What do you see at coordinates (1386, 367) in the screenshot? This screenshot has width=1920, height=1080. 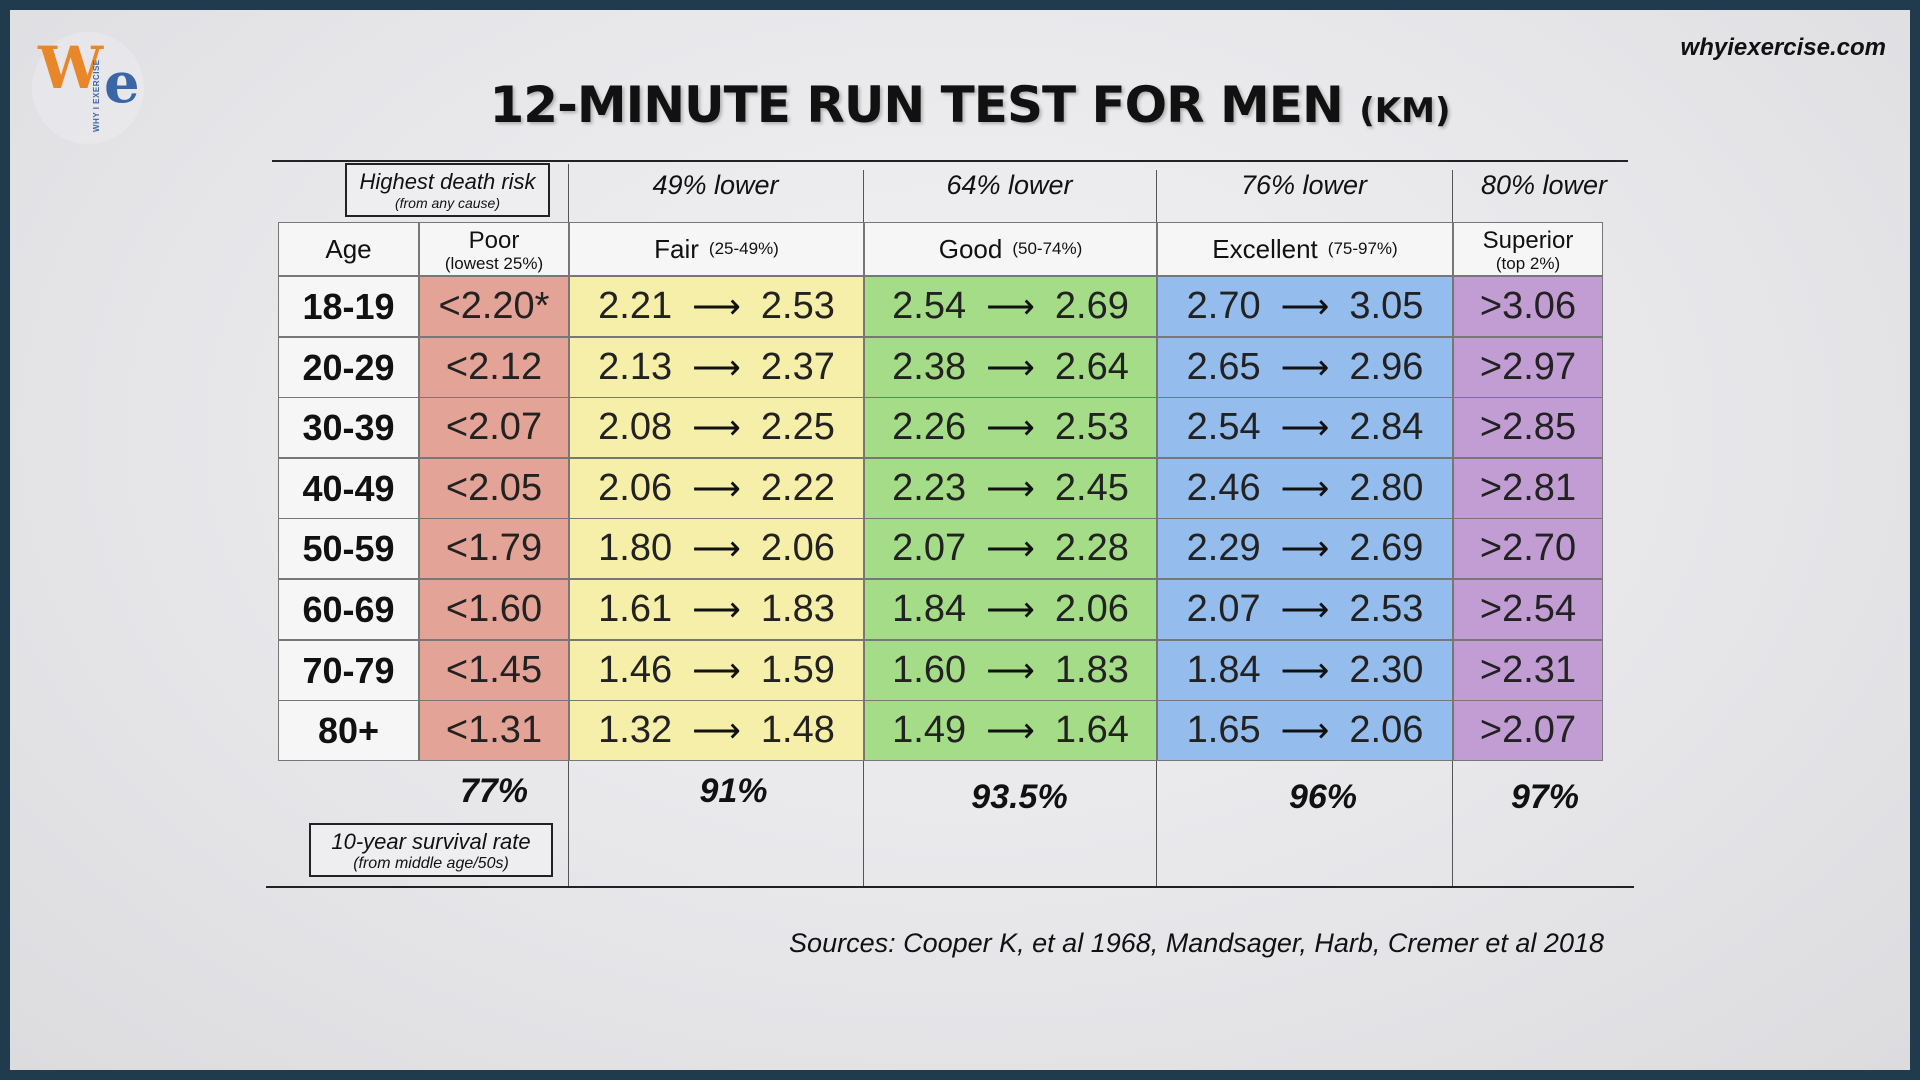 I see `range-end: 2.96` at bounding box center [1386, 367].